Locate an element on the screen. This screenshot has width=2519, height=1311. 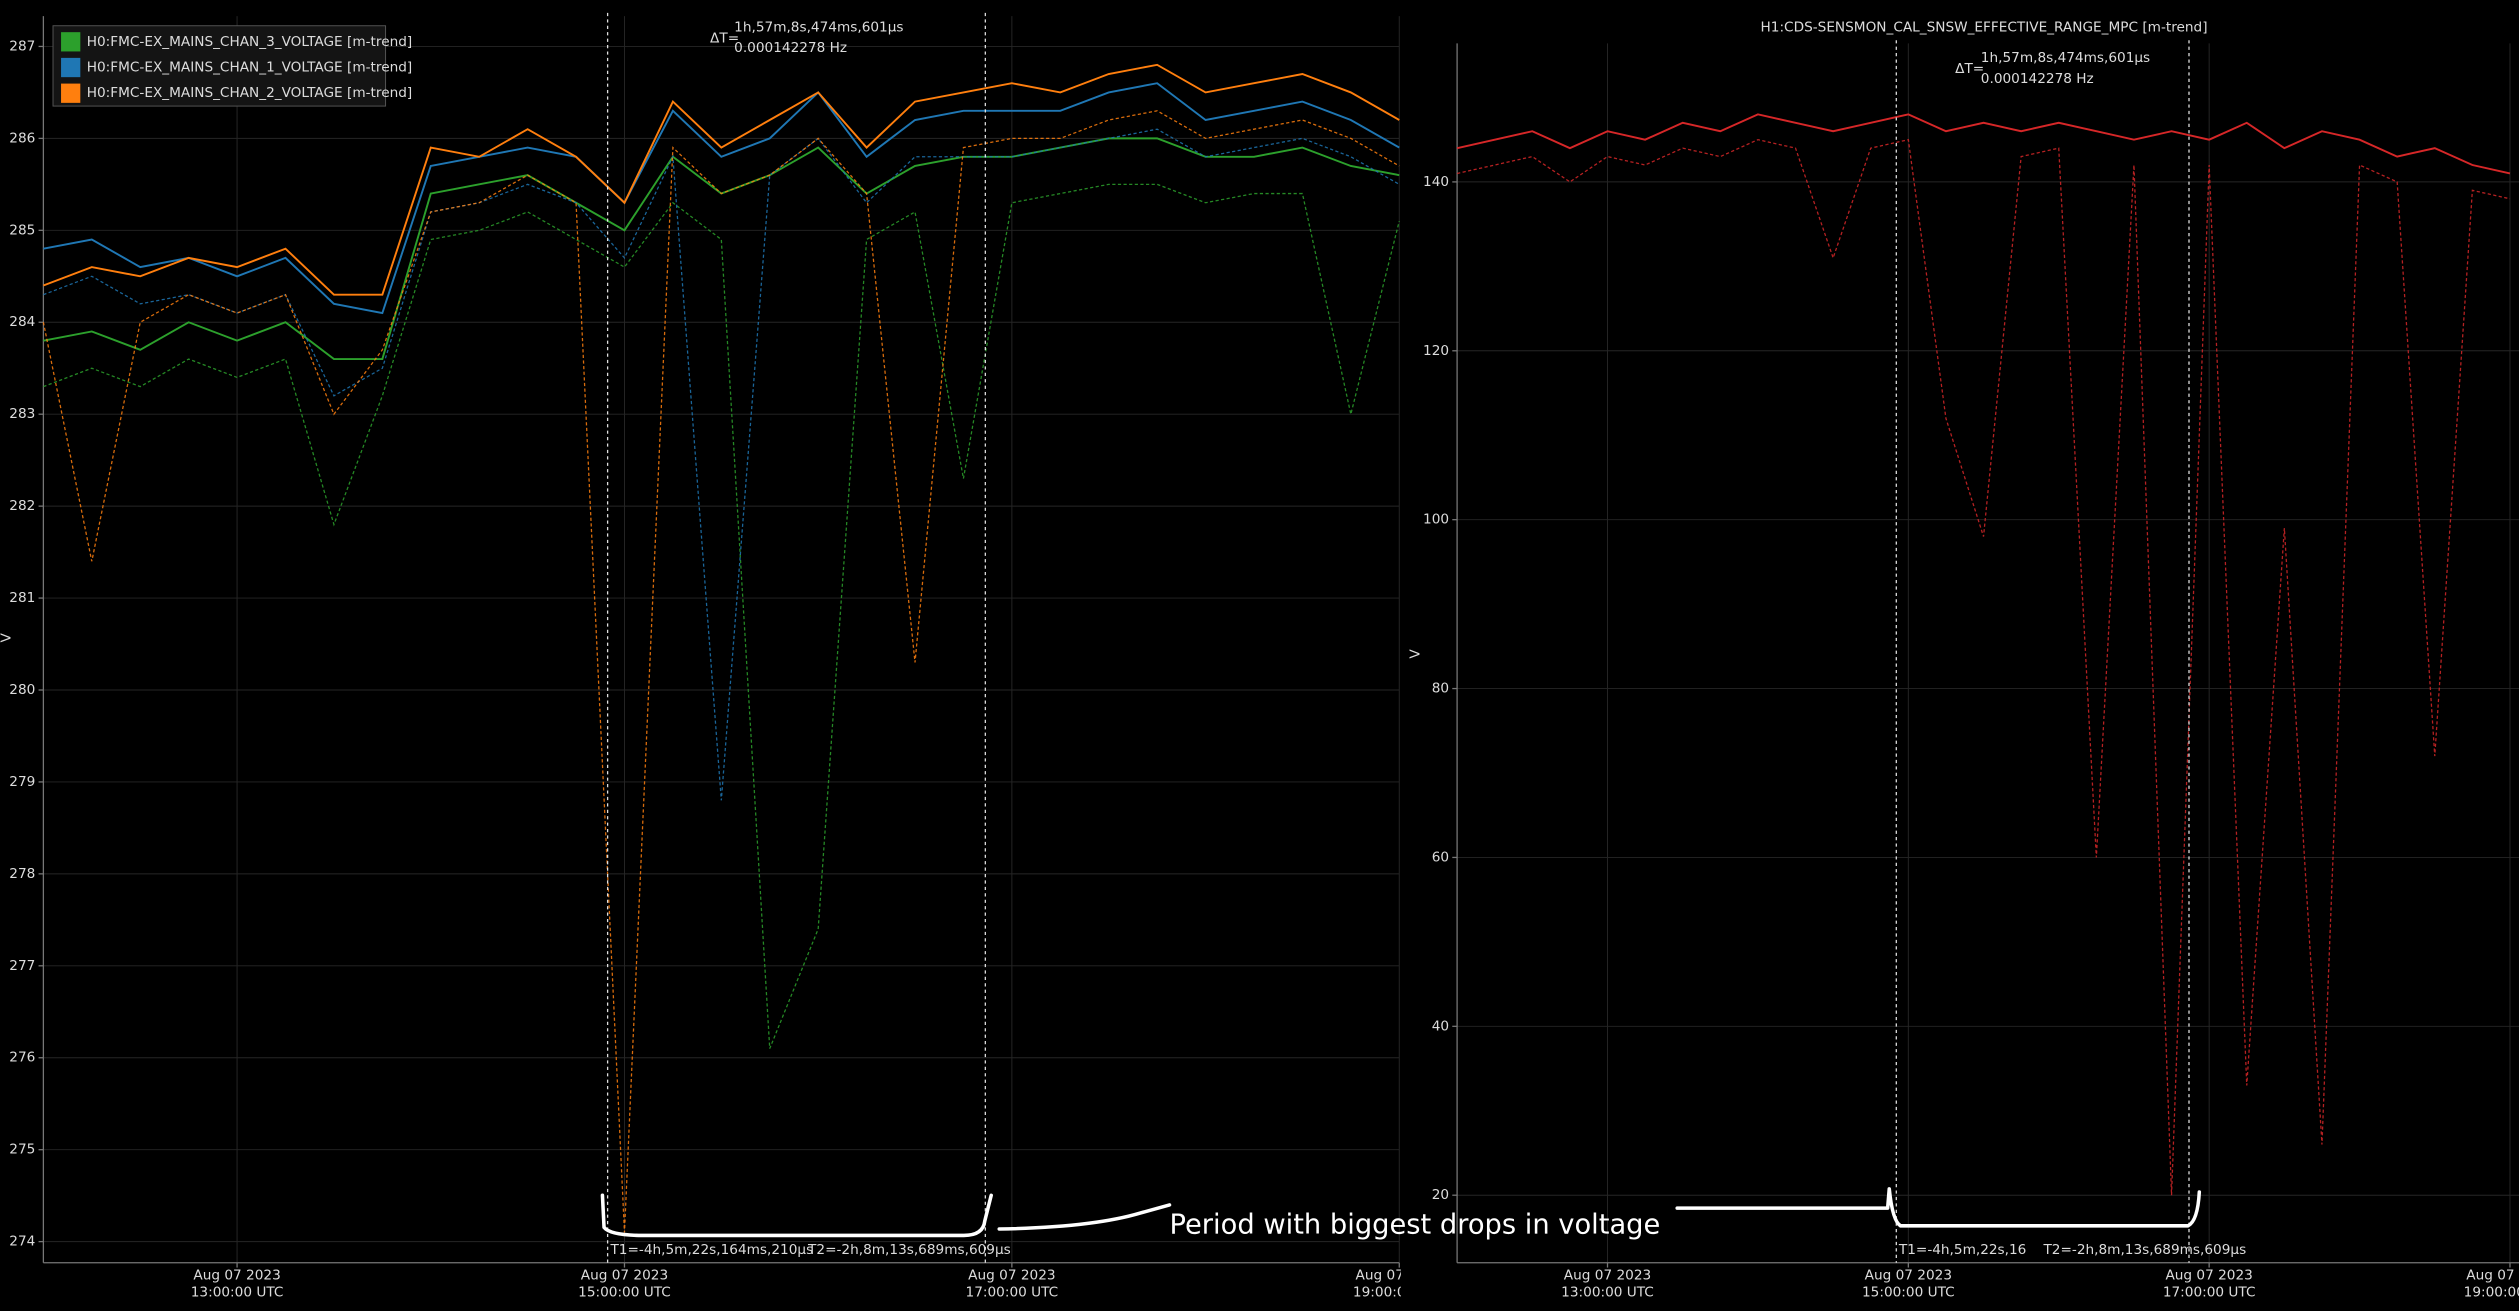
annotation-text: Period with biggest drops in voltage is located at coordinates (1415, 1224).